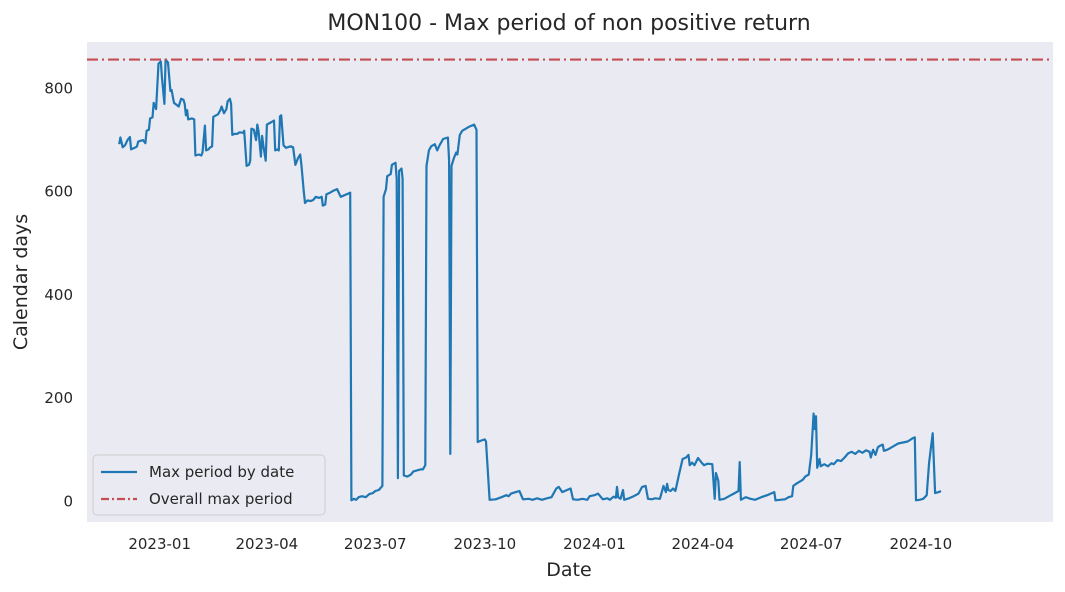 This screenshot has height=592, width=1065. What do you see at coordinates (221, 472) in the screenshot?
I see `legend-label: Max period by date` at bounding box center [221, 472].